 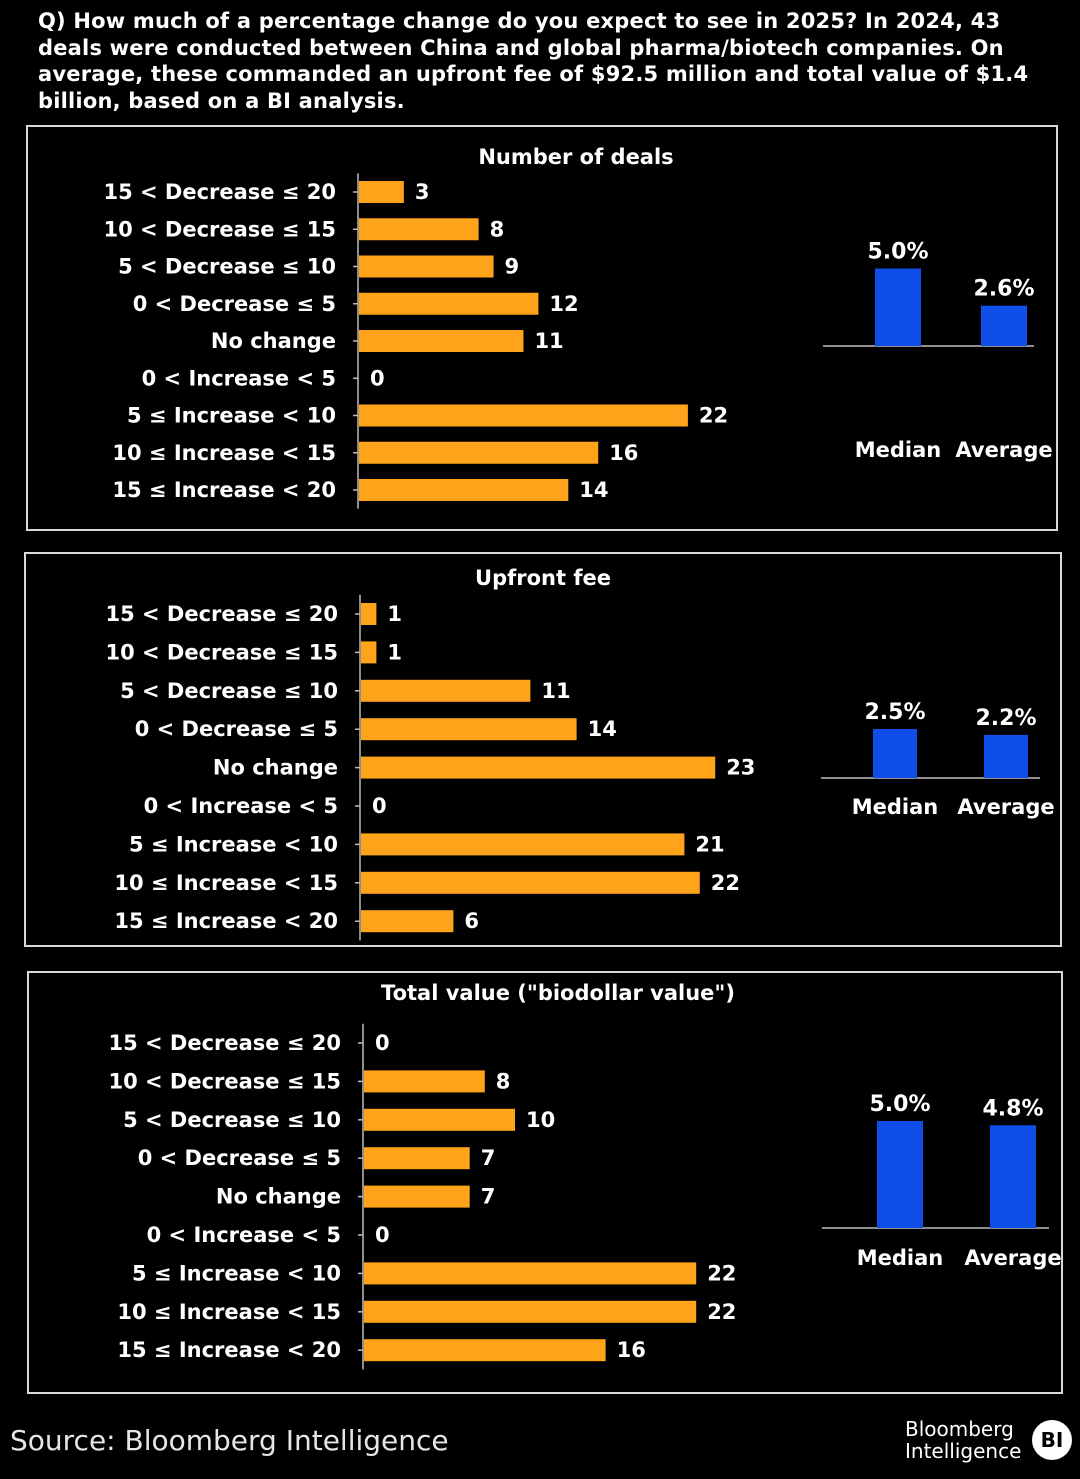 What do you see at coordinates (543, 578) in the screenshot?
I see `chart-title: Upfront fee` at bounding box center [543, 578].